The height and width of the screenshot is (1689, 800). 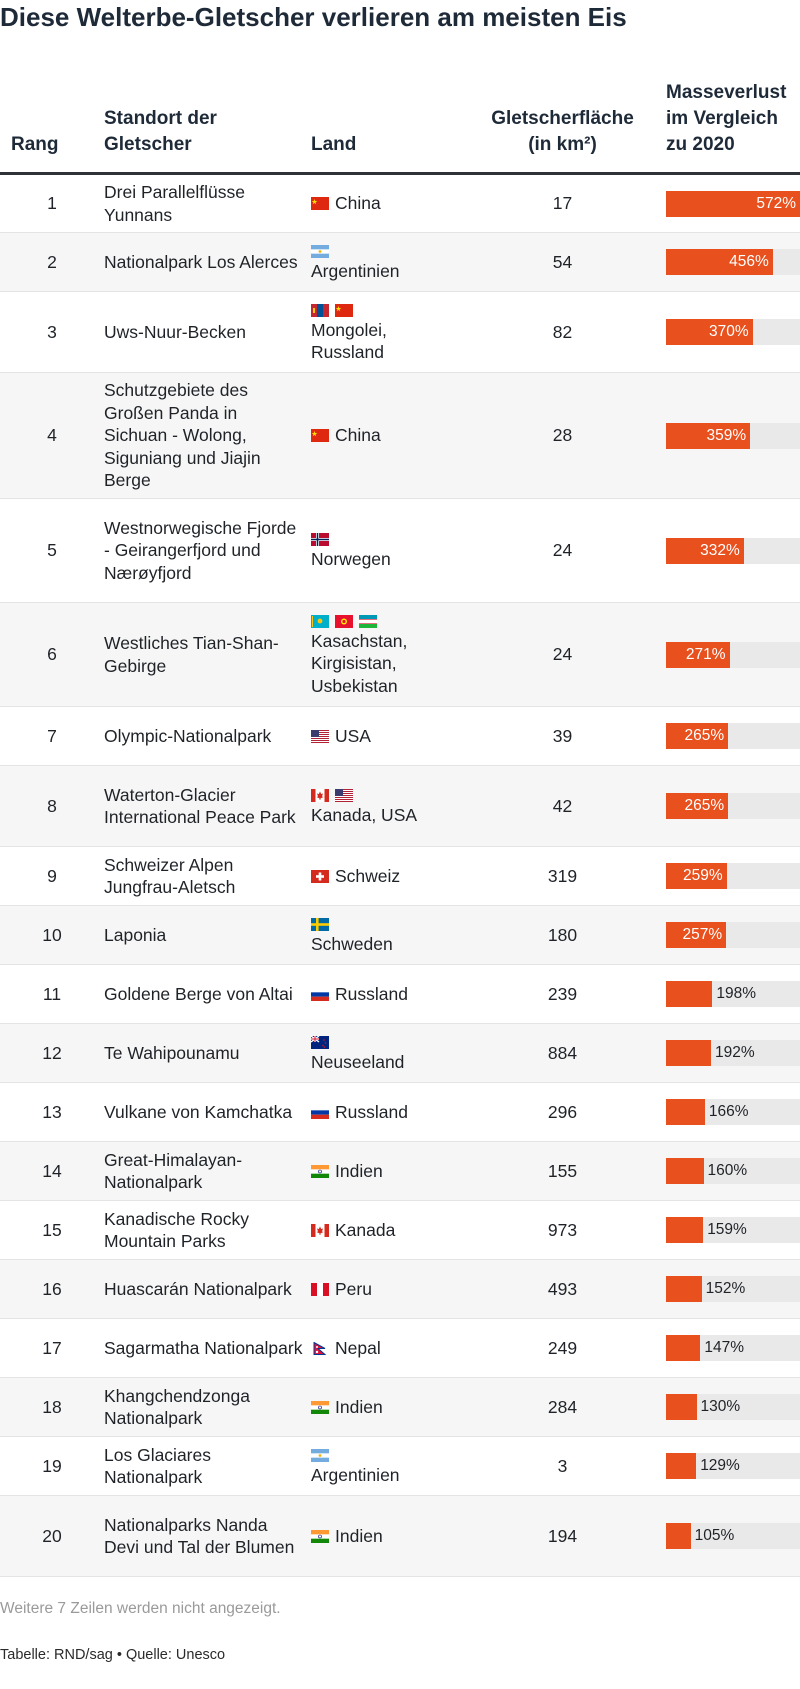 I want to click on flag-pe-icon, so click(x=320, y=1289).